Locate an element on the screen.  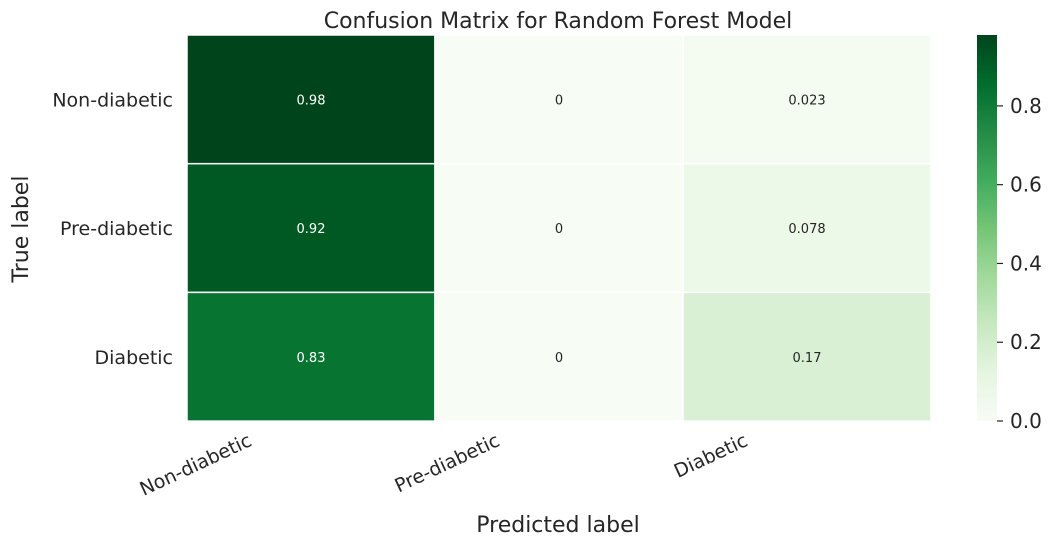
cell-value-label: 0.17 is located at coordinates (807, 358).